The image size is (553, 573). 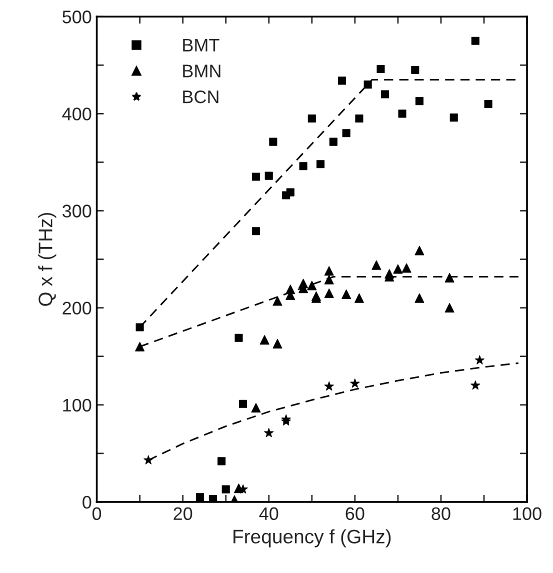 I want to click on x-tick-label: 60, so click(x=355, y=513).